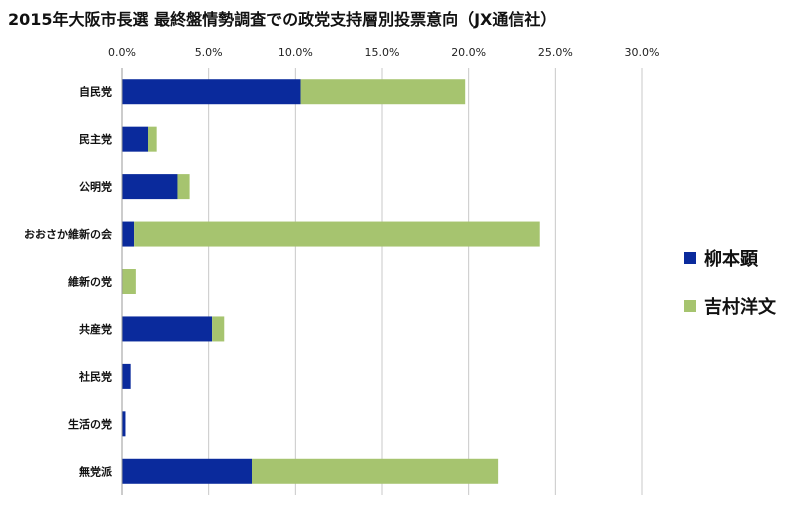 The height and width of the screenshot is (517, 799). Describe the element at coordinates (95, 139) in the screenshot. I see `category-label: 民主党` at that location.